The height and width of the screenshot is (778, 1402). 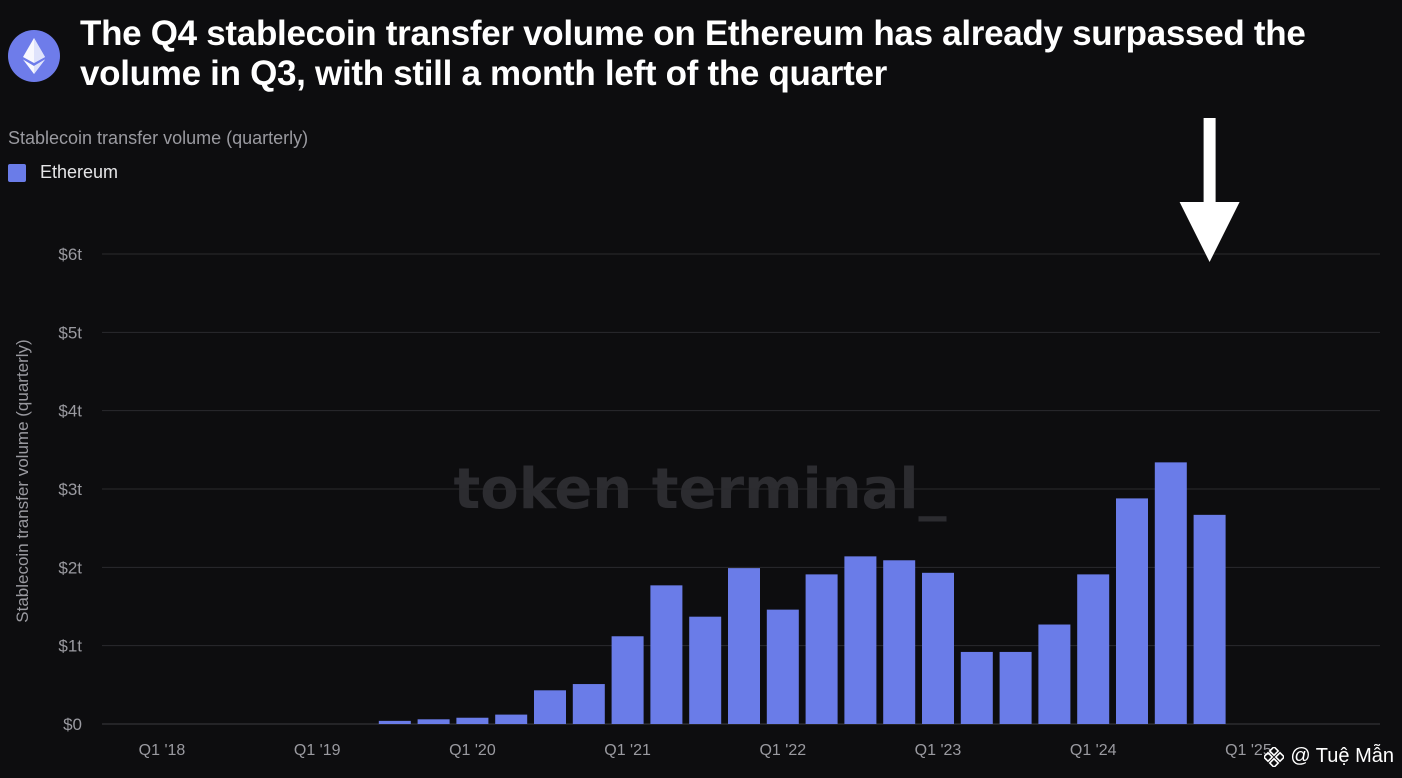 I want to click on x-tick-label: Q1 '18, so click(x=162, y=750).